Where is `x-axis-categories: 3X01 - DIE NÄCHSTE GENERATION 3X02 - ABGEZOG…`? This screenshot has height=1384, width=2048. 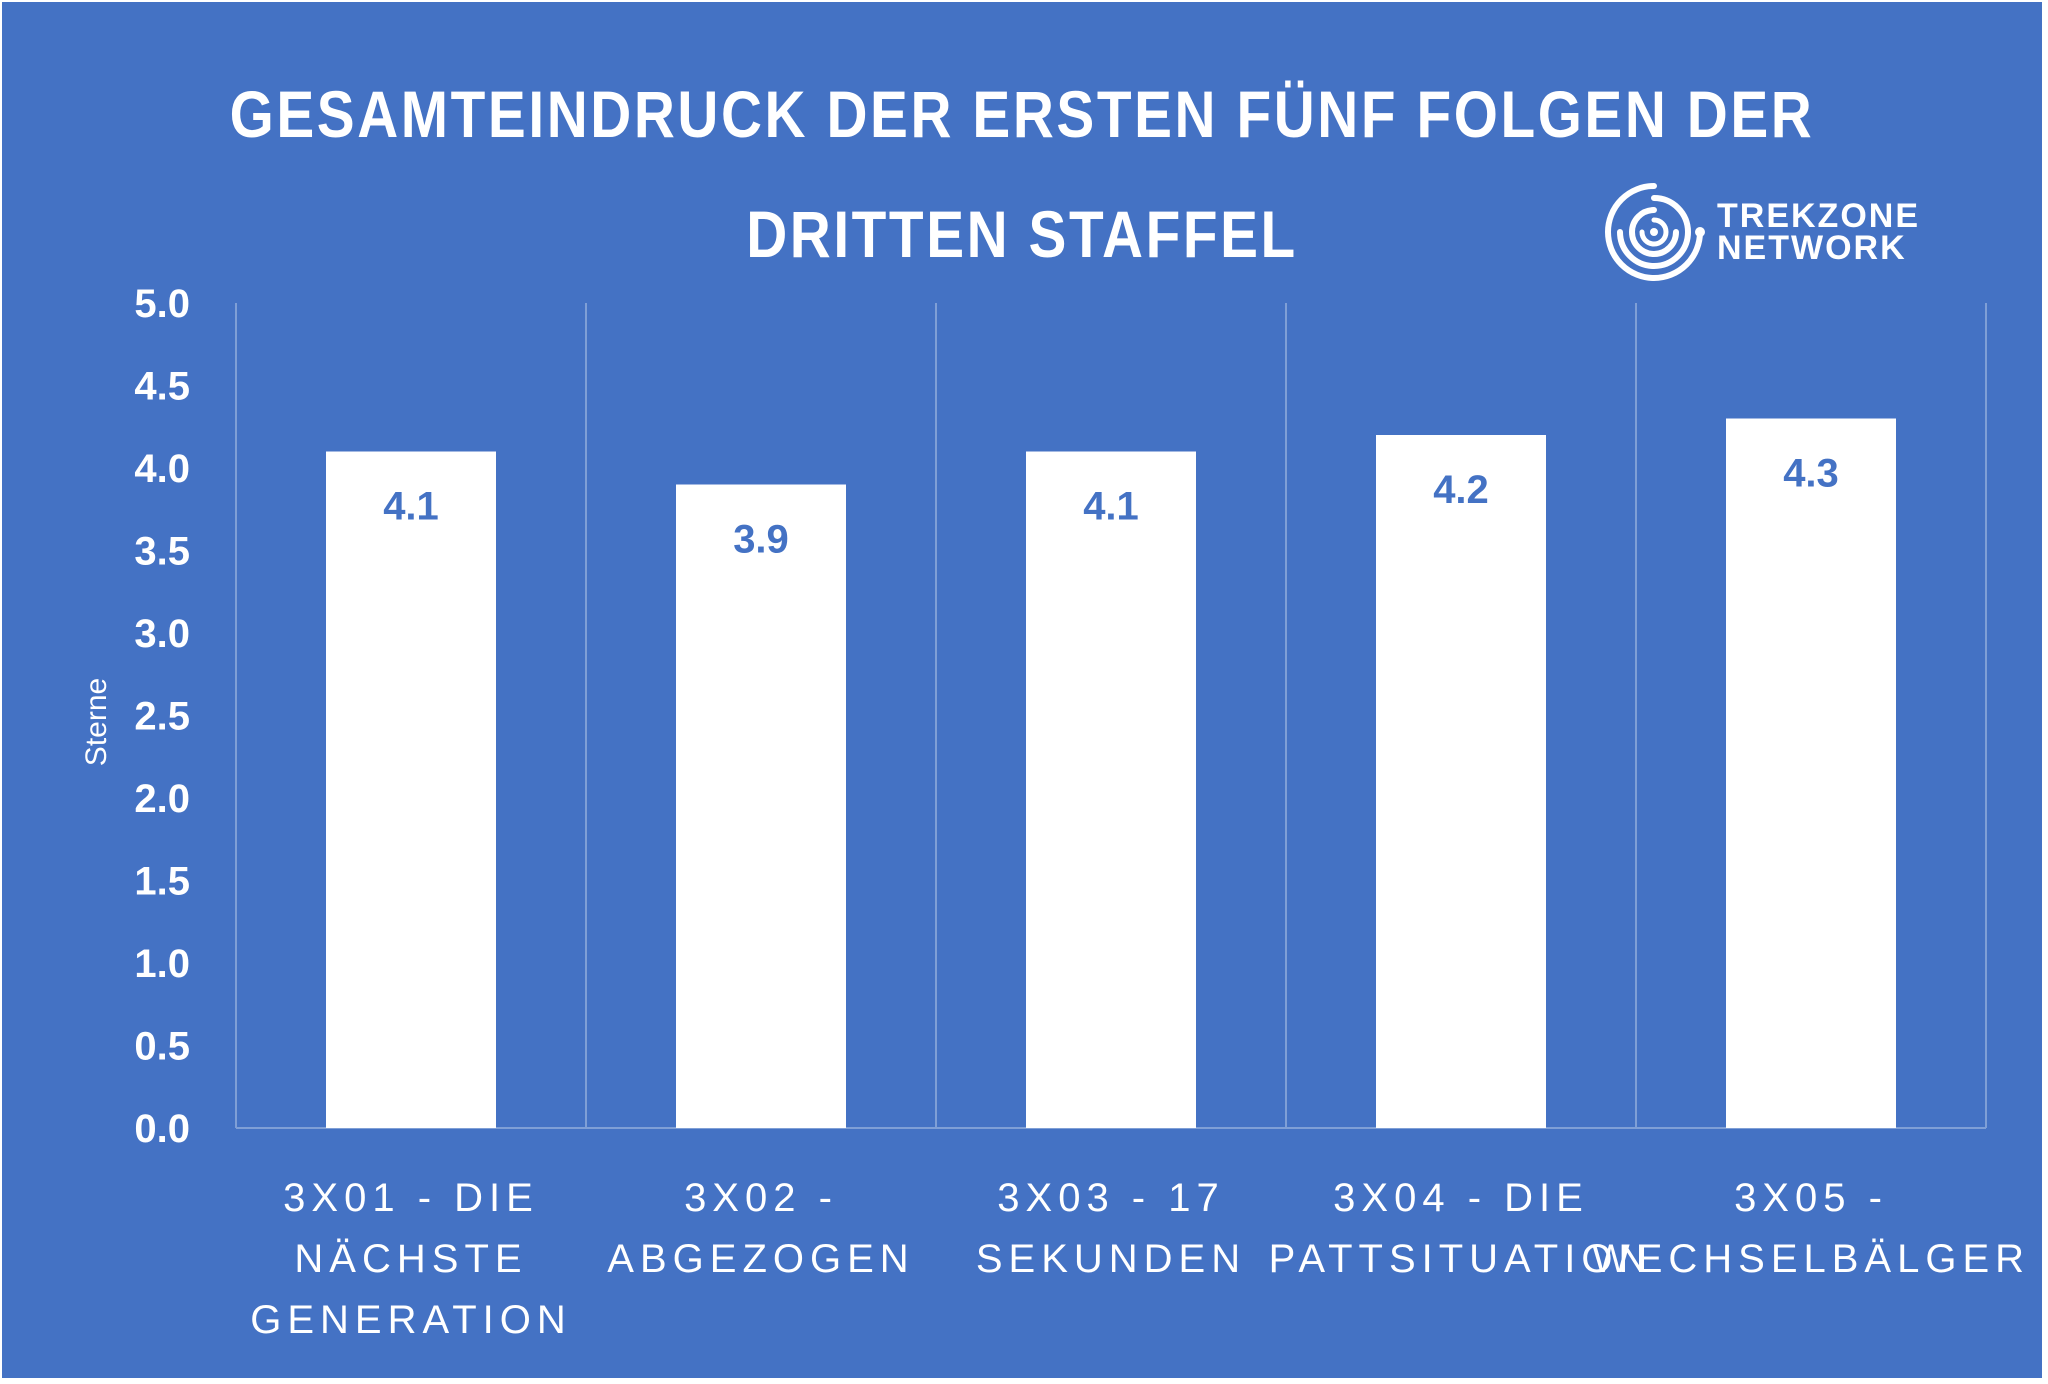
x-axis-categories: 3X01 - DIE NÄCHSTE GENERATION 3X02 - ABGEZOG… is located at coordinates (1140, 1259).